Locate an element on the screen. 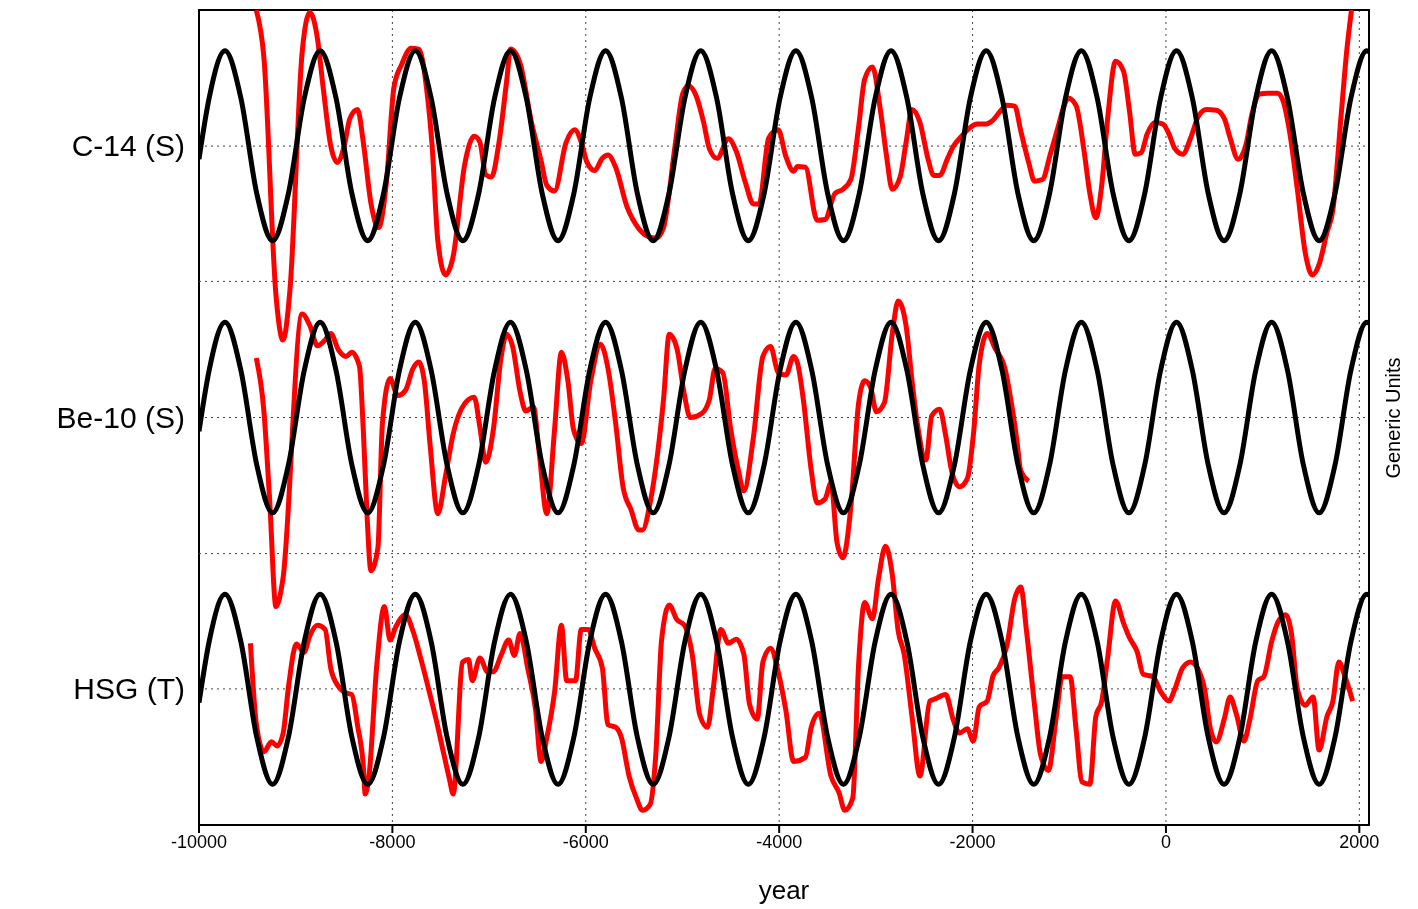 The width and height of the screenshot is (1418, 909). x-tick-label: 0 is located at coordinates (1165, 841).